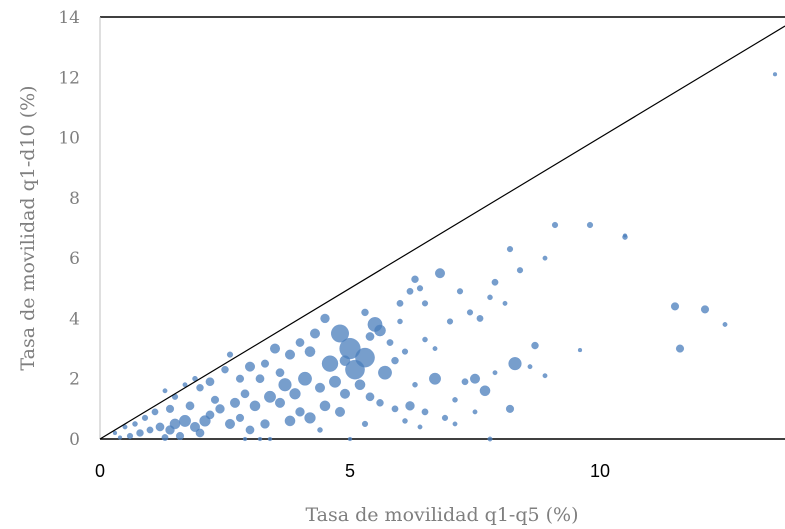 This screenshot has height=529, width=785. Describe the element at coordinates (74, 380) in the screenshot. I see `y-tick-label: 2` at that location.